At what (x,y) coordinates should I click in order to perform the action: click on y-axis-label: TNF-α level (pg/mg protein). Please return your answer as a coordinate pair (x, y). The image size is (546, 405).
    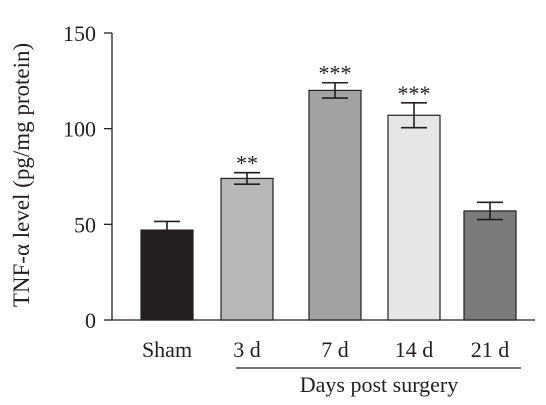
    Looking at the image, I should click on (21, 175).